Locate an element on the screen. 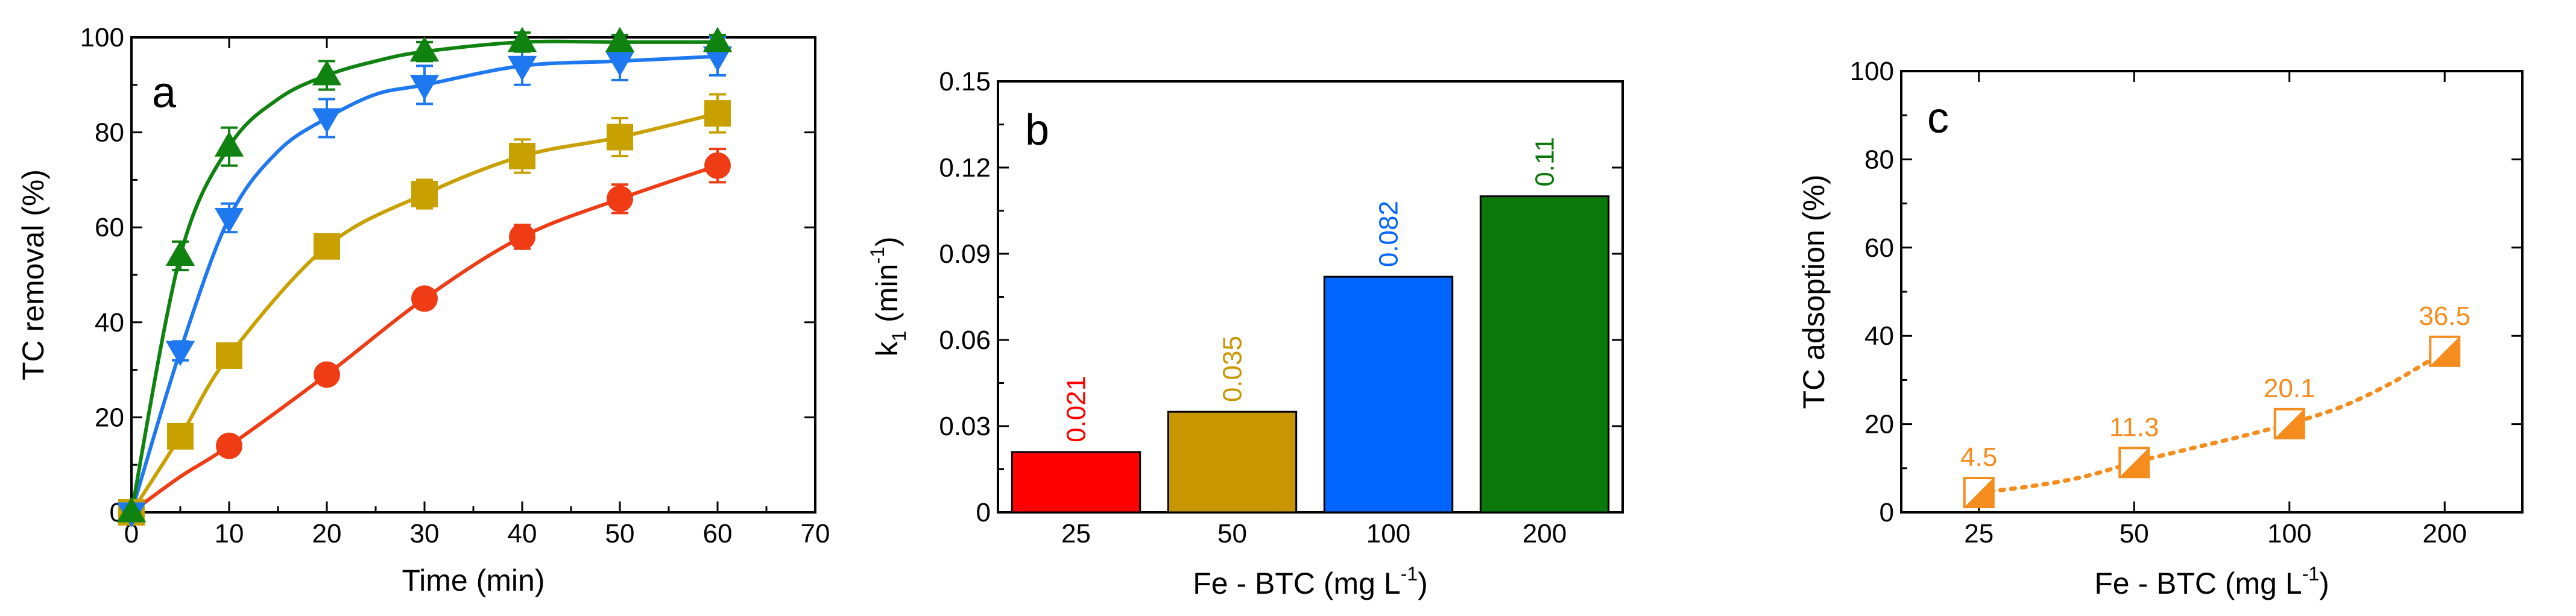 This screenshot has width=2576, height=616. panel-c-fit-line is located at coordinates (2212, 422).